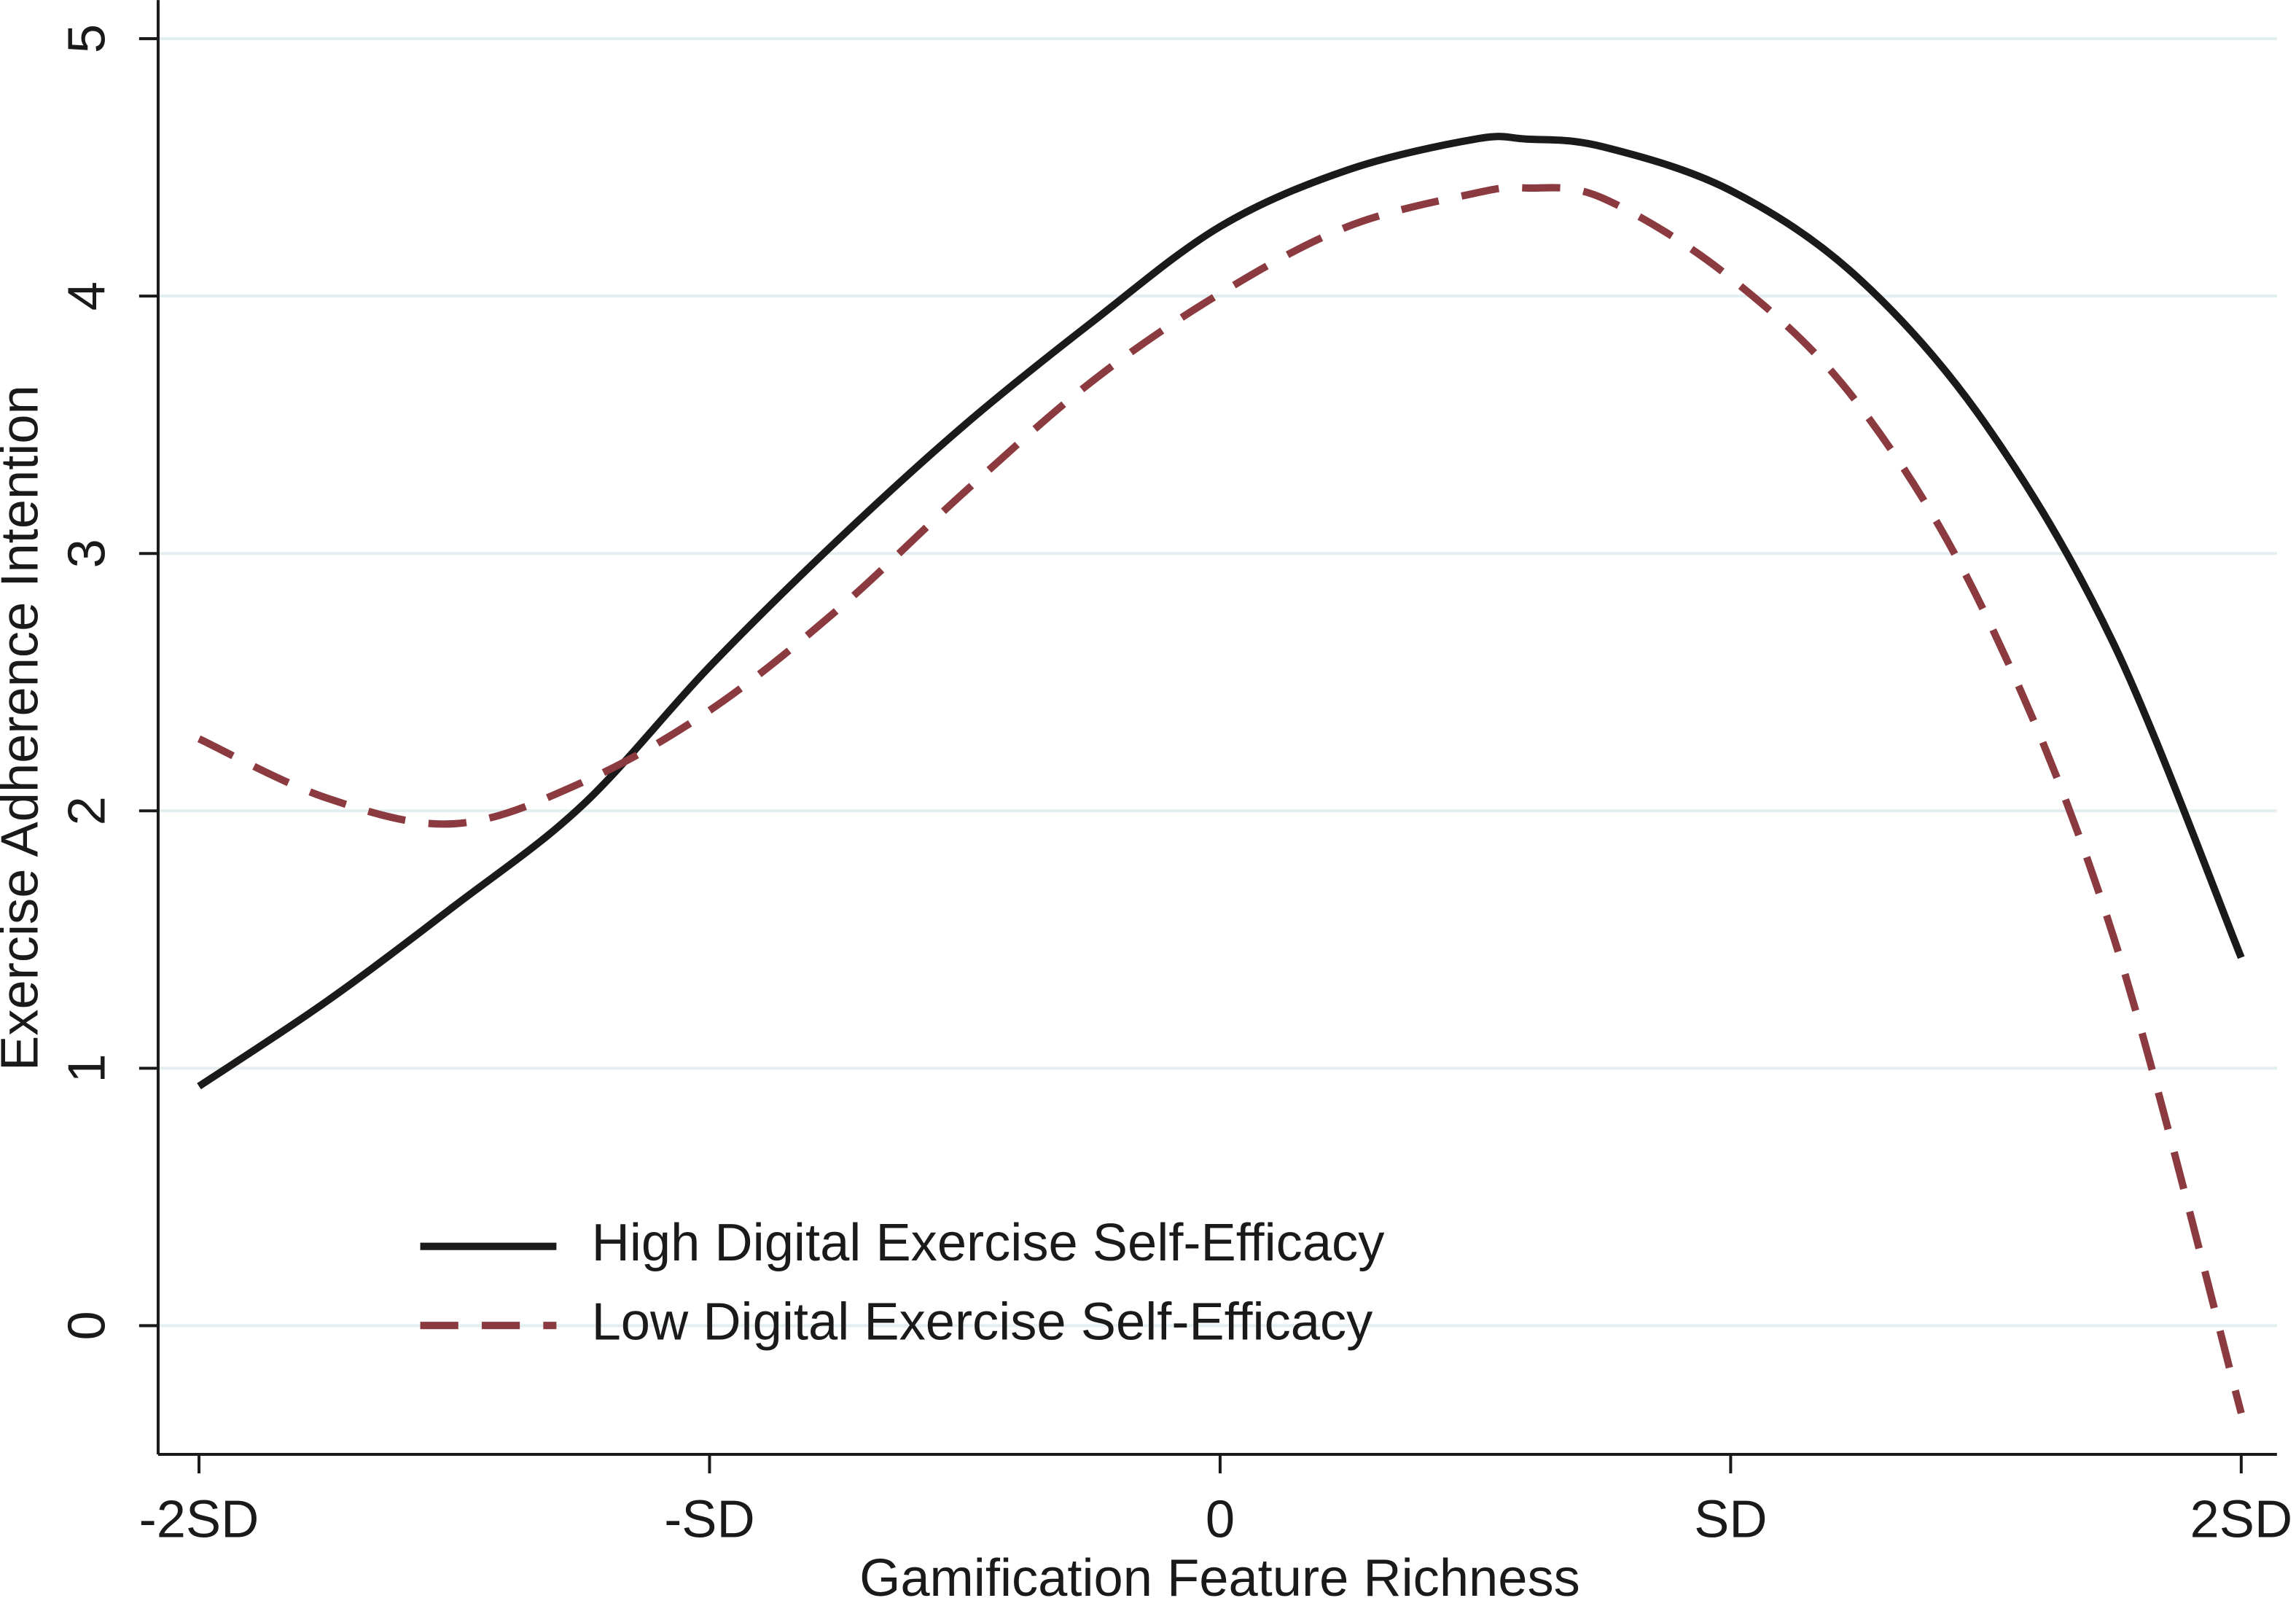  What do you see at coordinates (25, 728) in the screenshot?
I see `y-axis-title: Exercise Adherence Intention` at bounding box center [25, 728].